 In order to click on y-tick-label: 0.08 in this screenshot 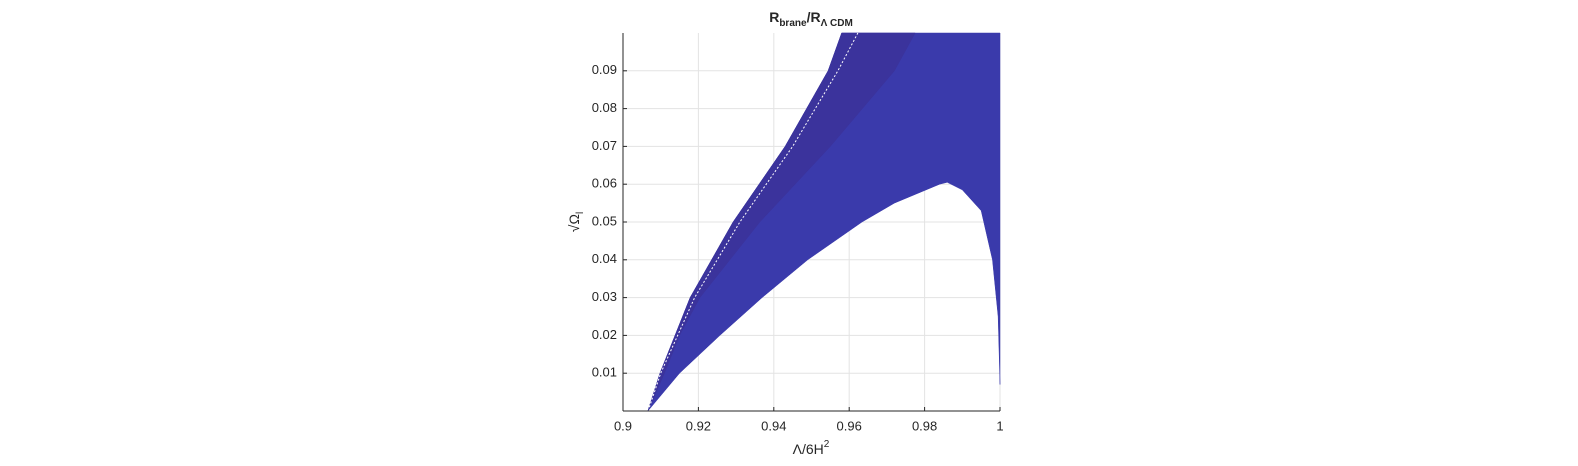, I will do `click(604, 107)`.